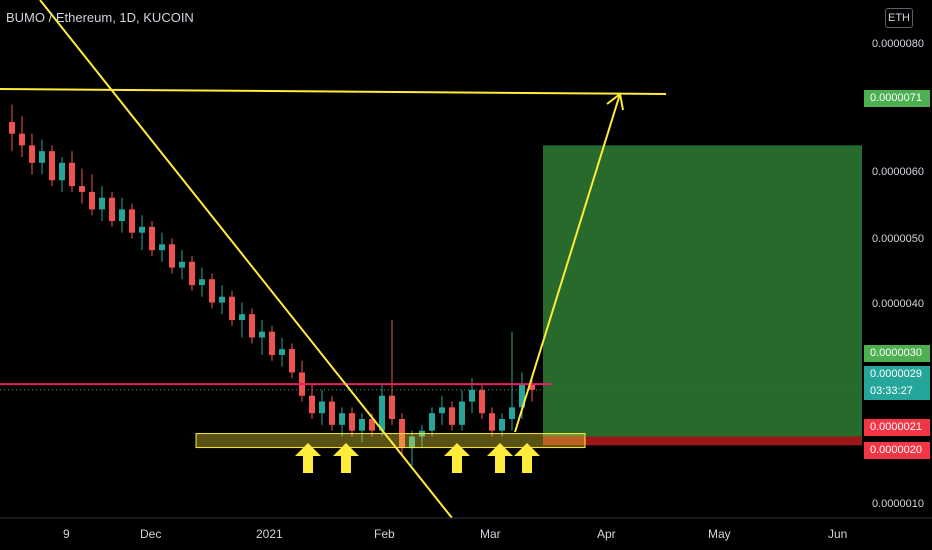 The height and width of the screenshot is (550, 932). I want to click on entry-price-tag: 0.0000021, so click(897, 427).